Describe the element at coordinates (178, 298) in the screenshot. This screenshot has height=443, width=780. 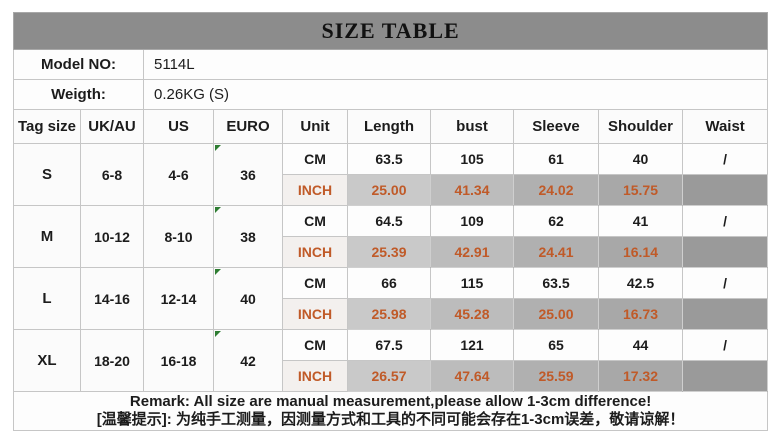
I see `us-cell: 12-14` at that location.